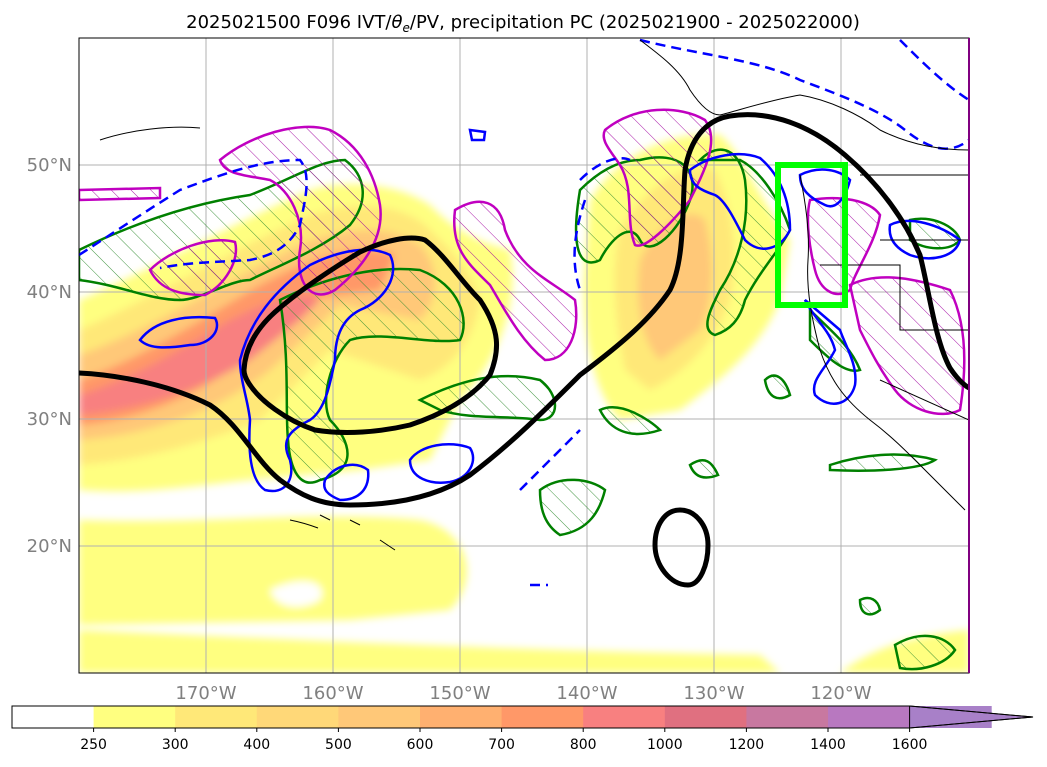  I want to click on colorbar-tick-label: 800, so click(583, 745).